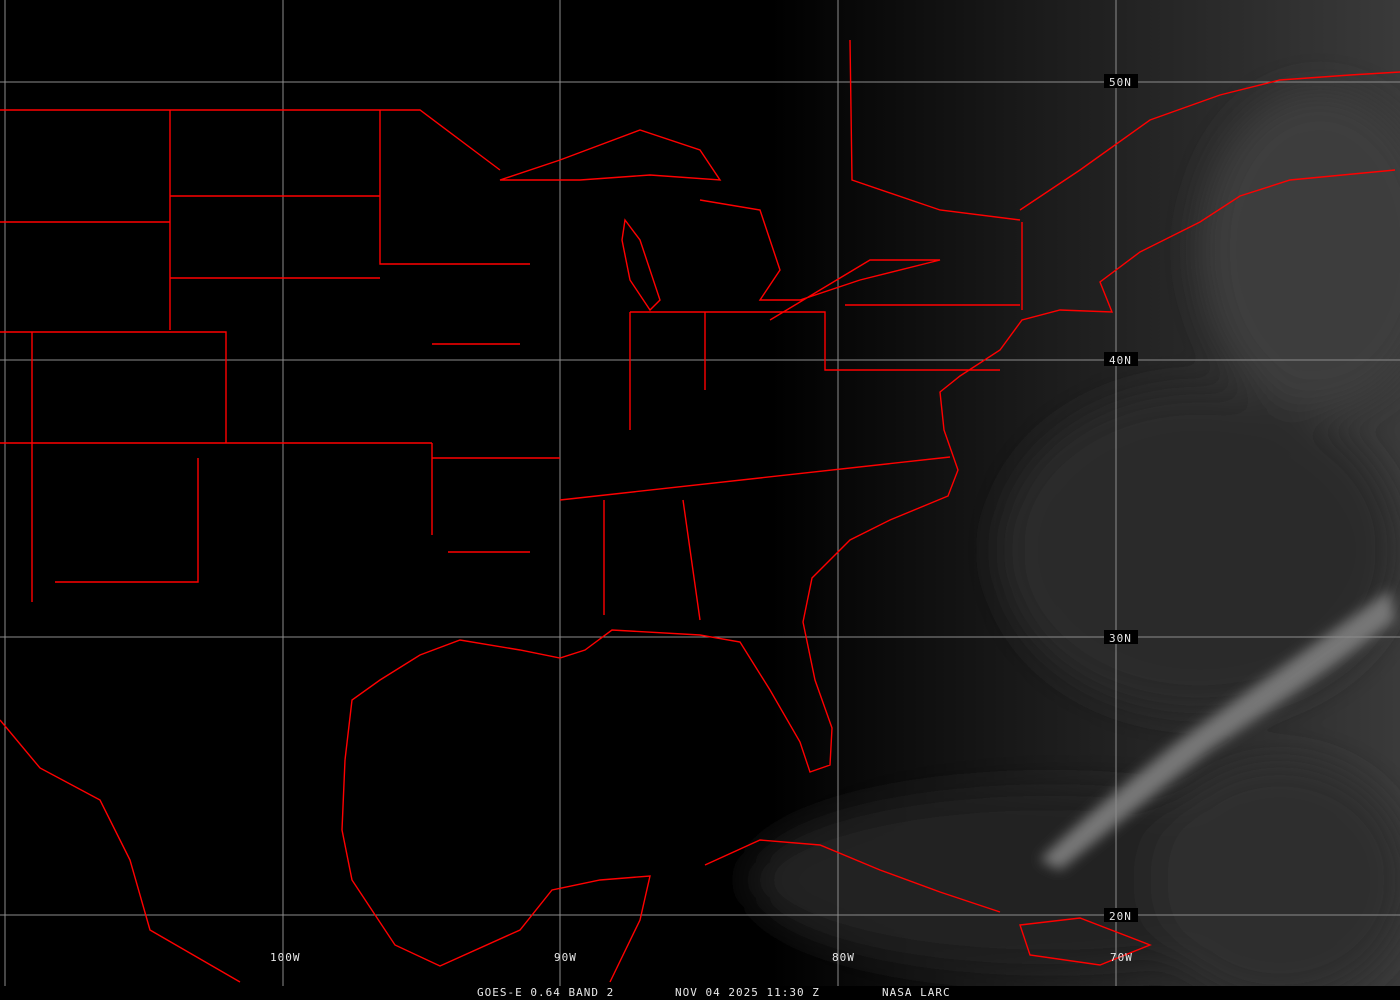 The height and width of the screenshot is (1000, 1400). Describe the element at coordinates (843, 957) in the screenshot. I see `lon-label-80w: 80W` at that location.